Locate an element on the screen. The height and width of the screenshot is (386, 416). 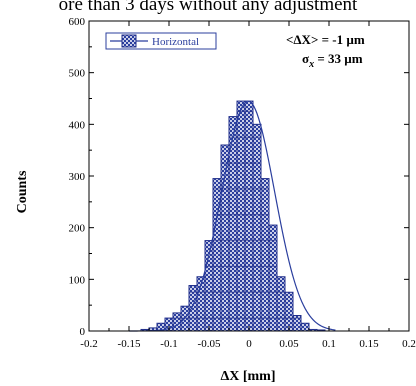
sigma-subscript: x is located at coordinates (311, 64).